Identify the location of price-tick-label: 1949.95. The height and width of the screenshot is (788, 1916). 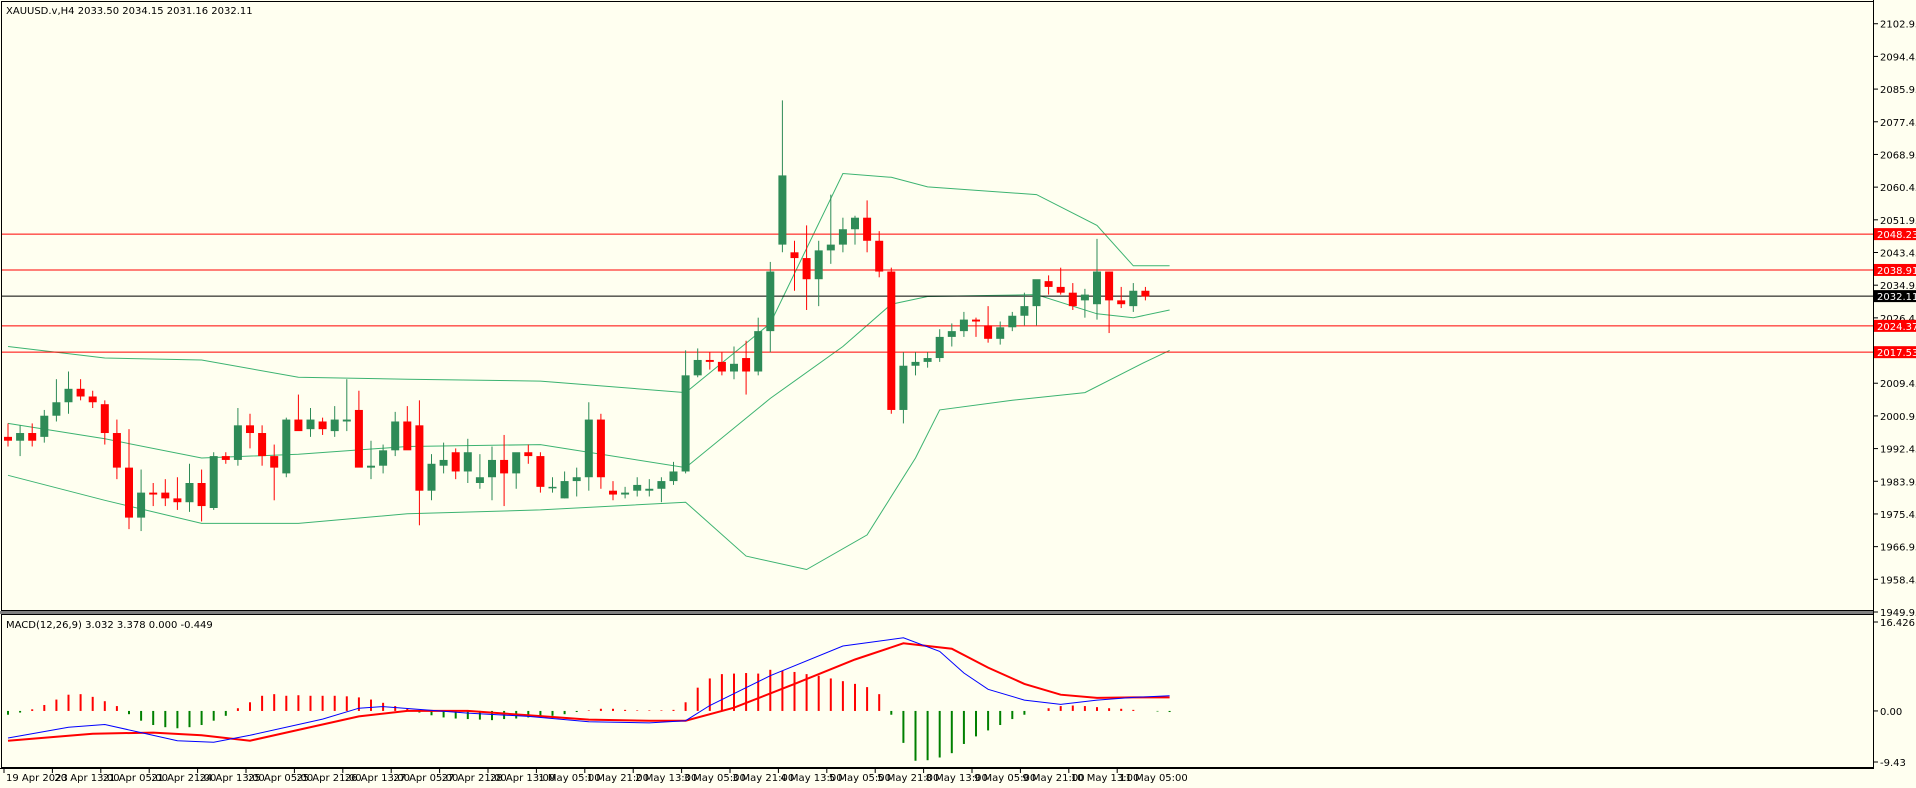
(1898, 613).